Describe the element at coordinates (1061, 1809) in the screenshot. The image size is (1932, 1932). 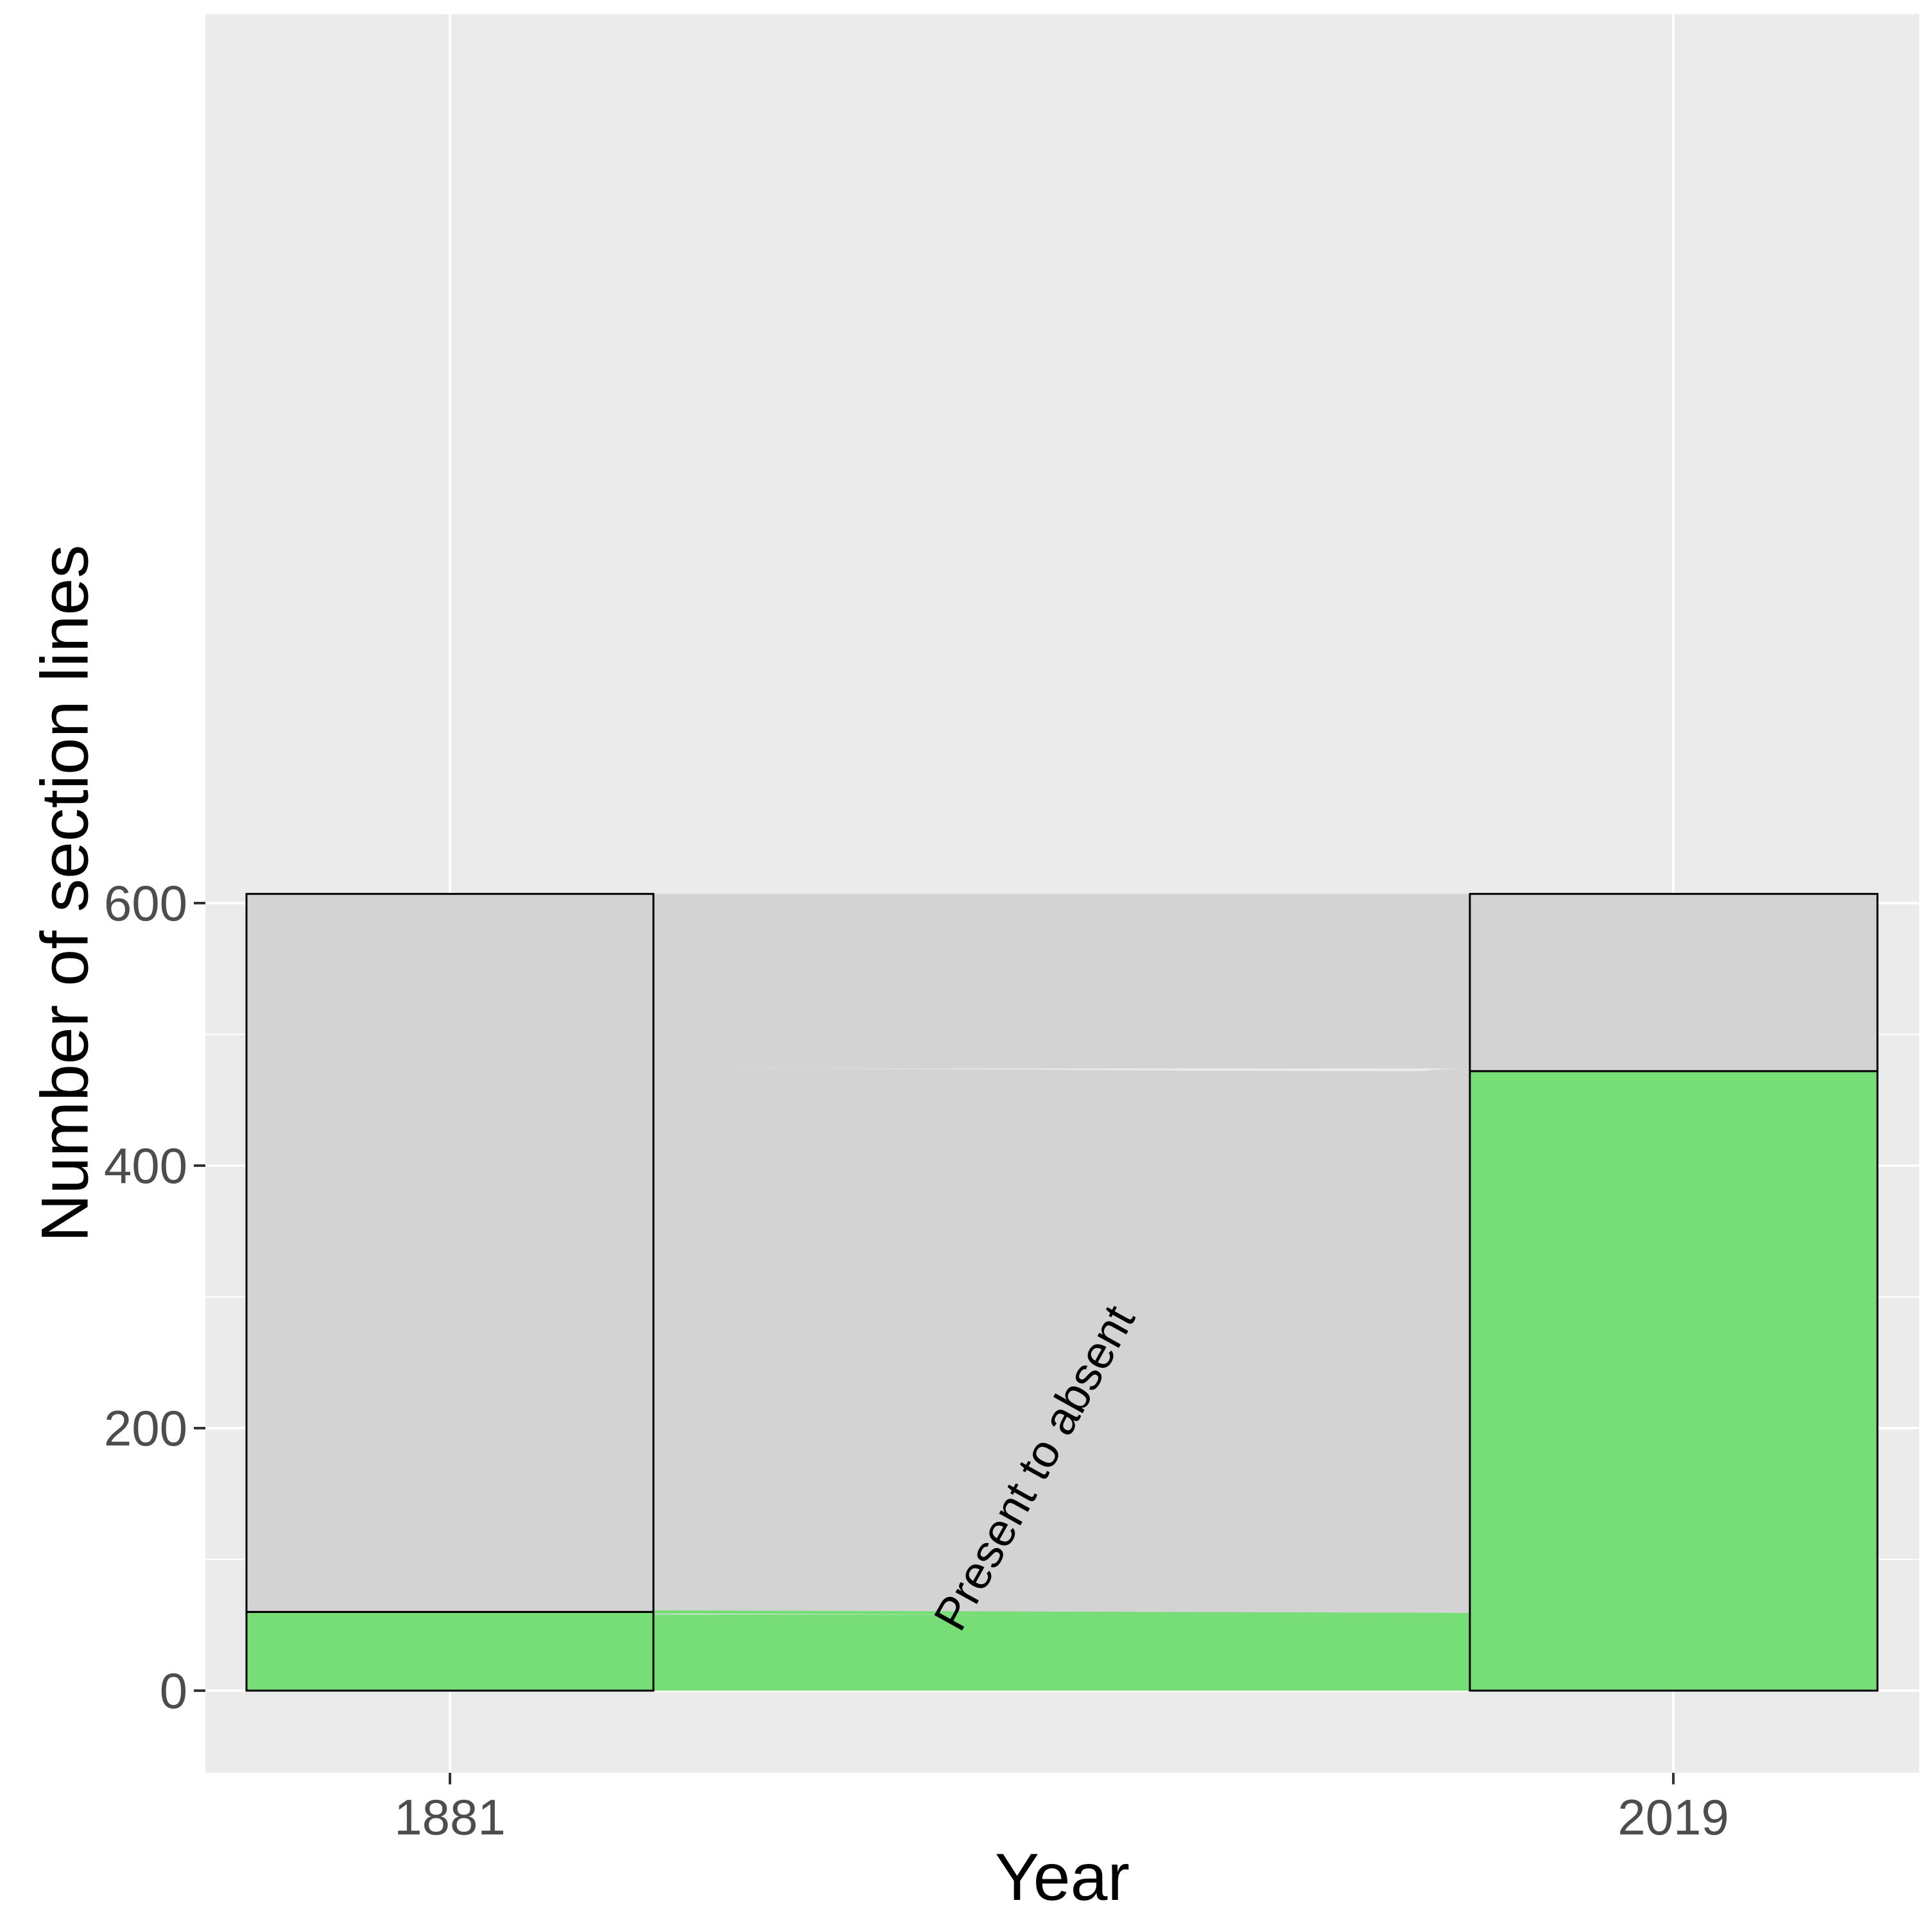
I see `x-axis: 1881 2019` at that location.